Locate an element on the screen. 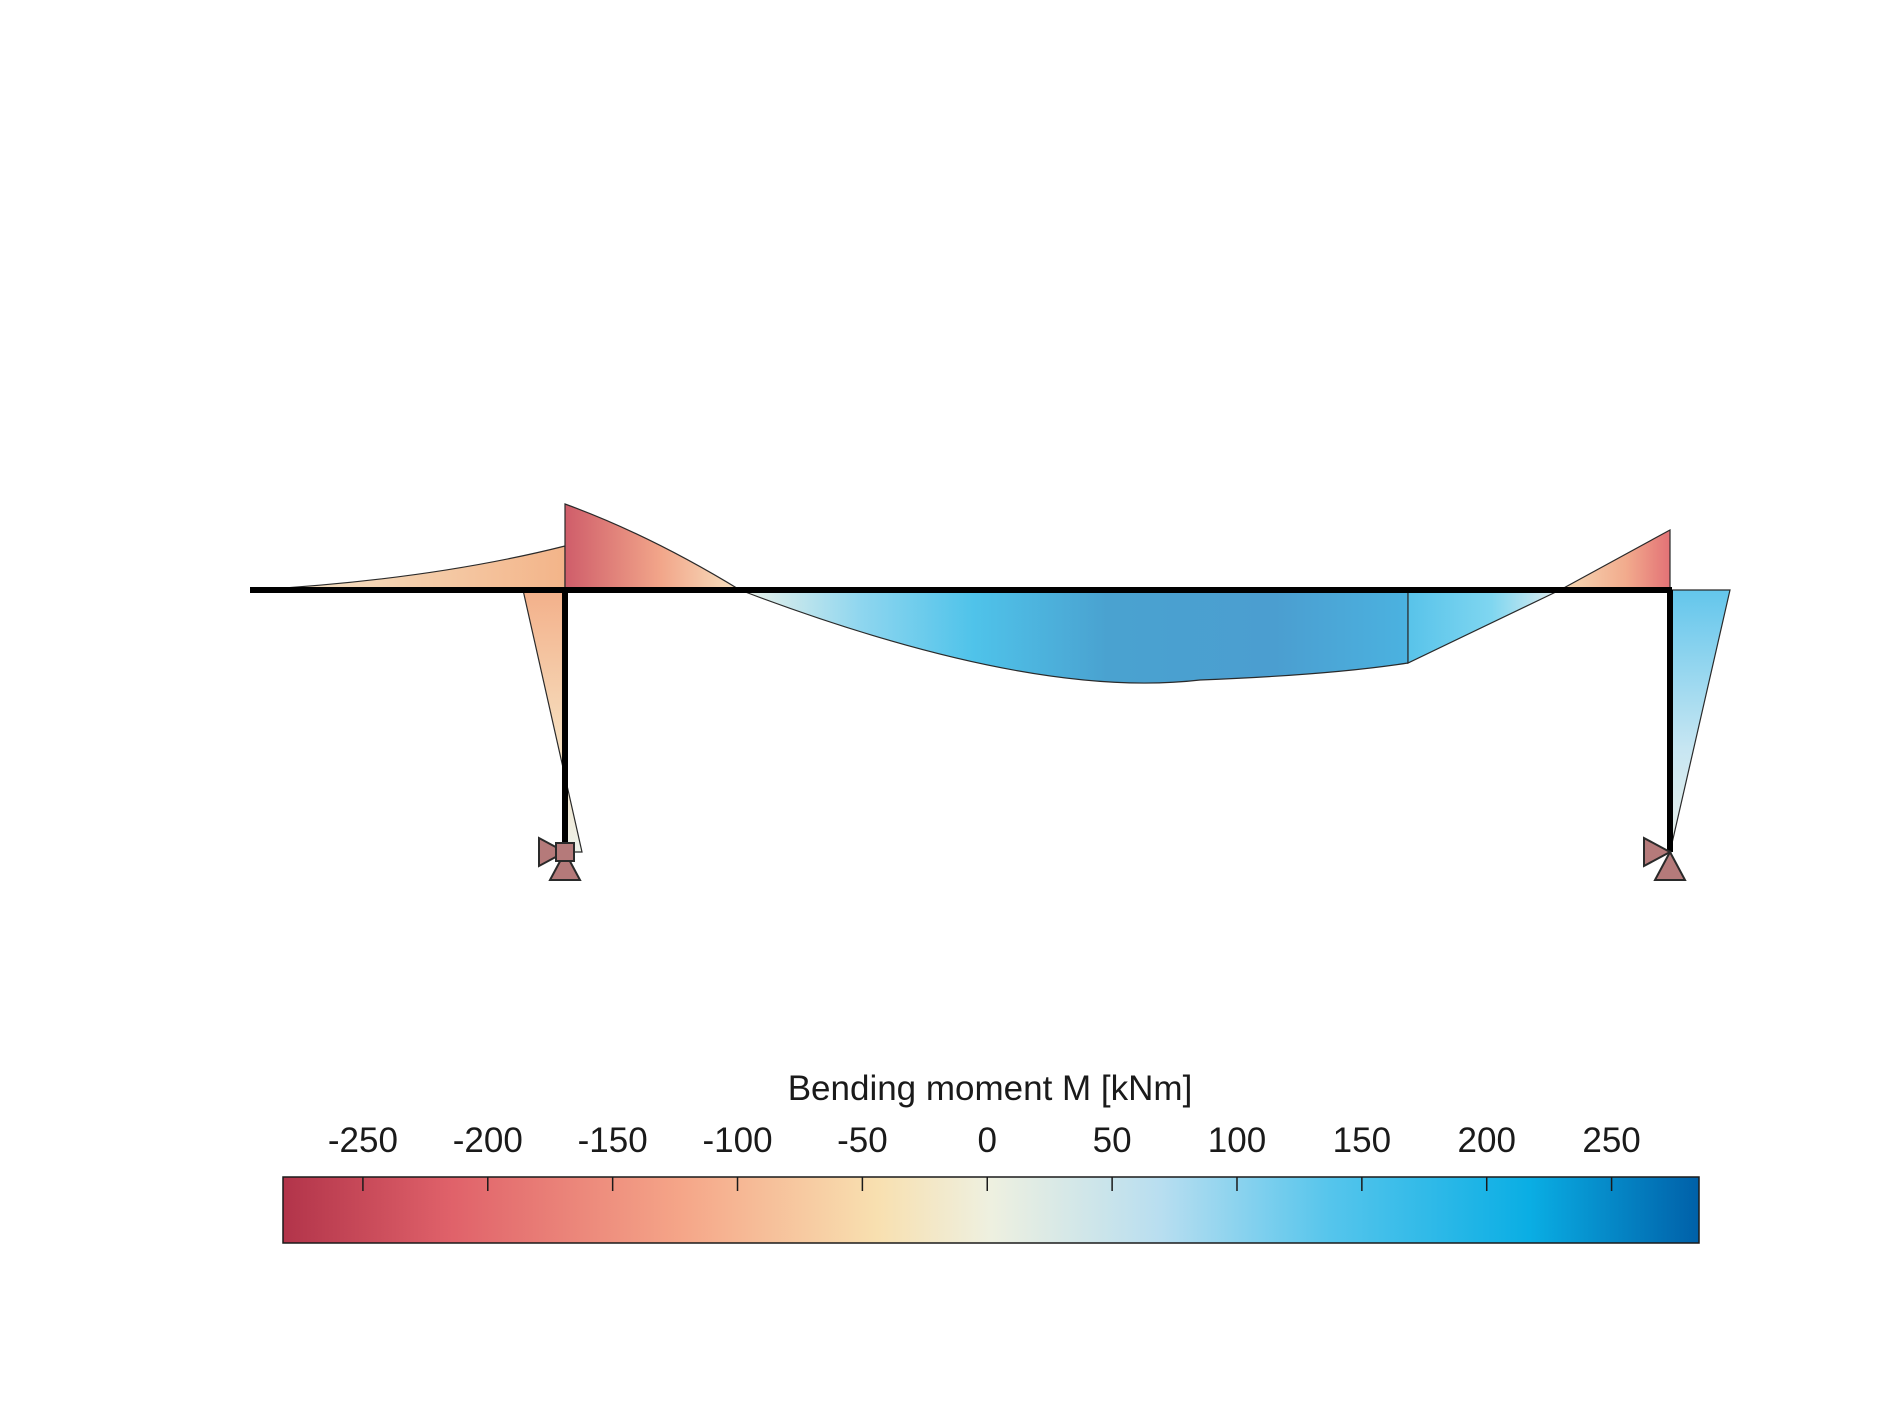 The image size is (1890, 1417). colorbar-tick-label: -250 is located at coordinates (363, 1140).